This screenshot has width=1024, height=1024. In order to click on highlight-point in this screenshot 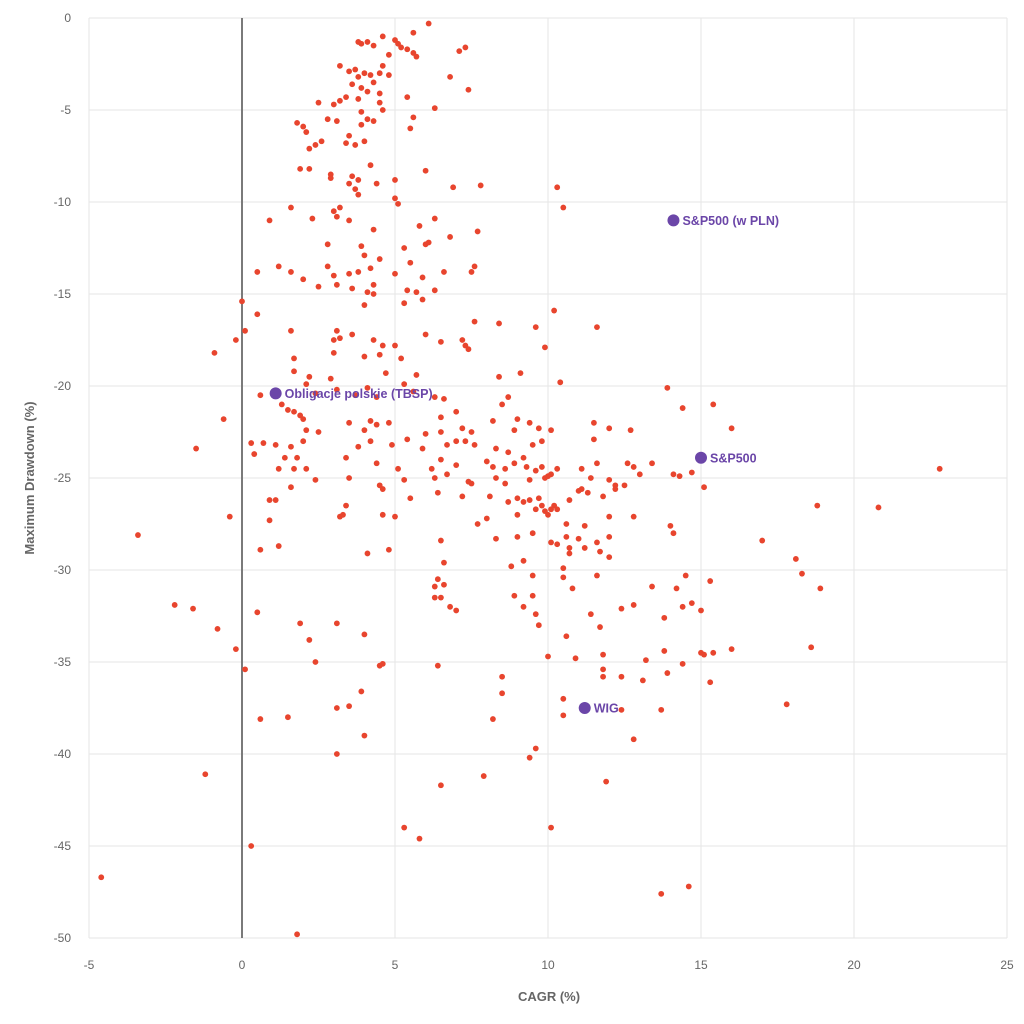, I will do `click(673, 220)`.